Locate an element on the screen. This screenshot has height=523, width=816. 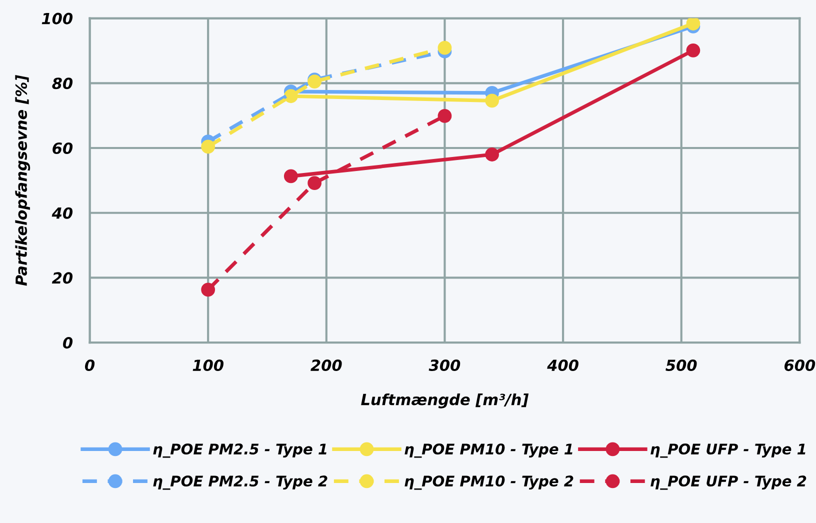
y-tick-label: 20 is located at coordinates (62, 278).